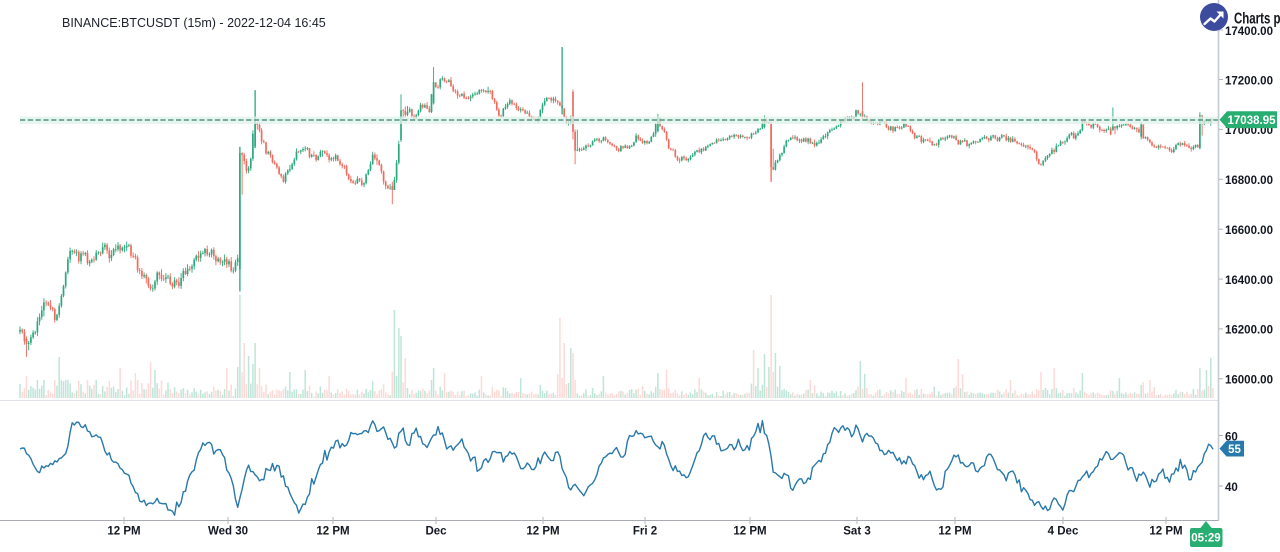 The width and height of the screenshot is (1280, 552). Describe the element at coordinates (1249, 32) in the screenshot. I see `svg-text: 17400.00` at that location.